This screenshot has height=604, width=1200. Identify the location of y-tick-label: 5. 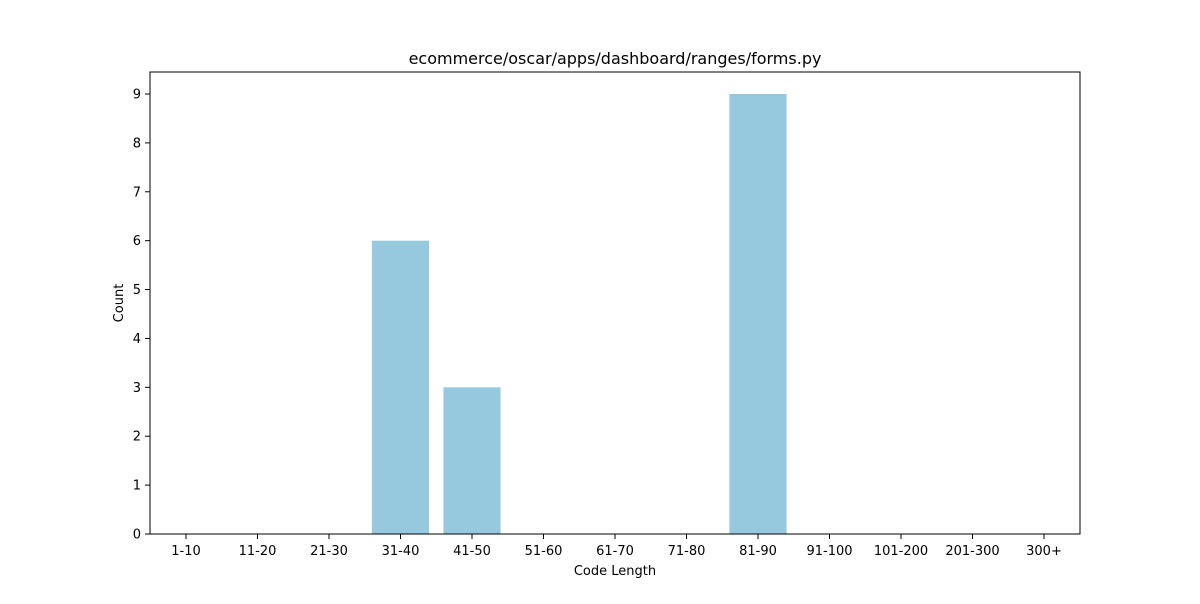
(137, 290).